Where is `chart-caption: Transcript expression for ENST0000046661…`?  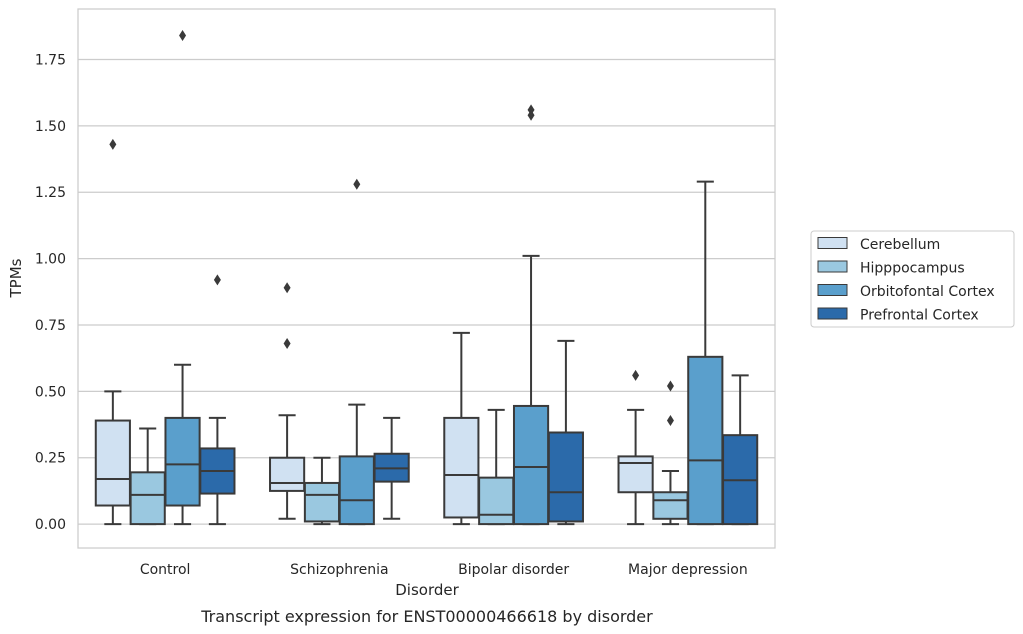
chart-caption: Transcript expression for ENST0000046661… is located at coordinates (426, 616).